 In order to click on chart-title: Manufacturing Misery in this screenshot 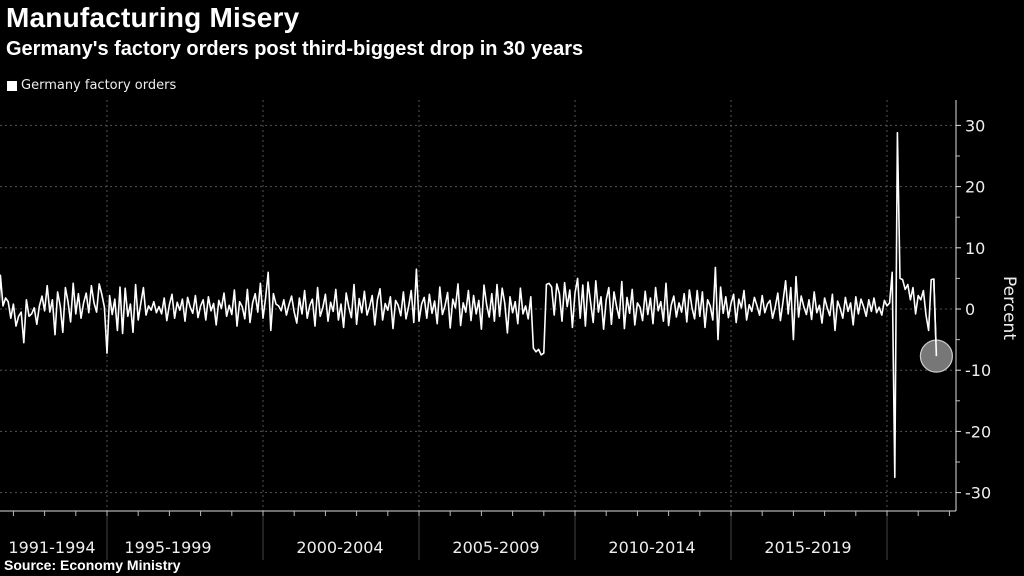, I will do `click(153, 17)`.